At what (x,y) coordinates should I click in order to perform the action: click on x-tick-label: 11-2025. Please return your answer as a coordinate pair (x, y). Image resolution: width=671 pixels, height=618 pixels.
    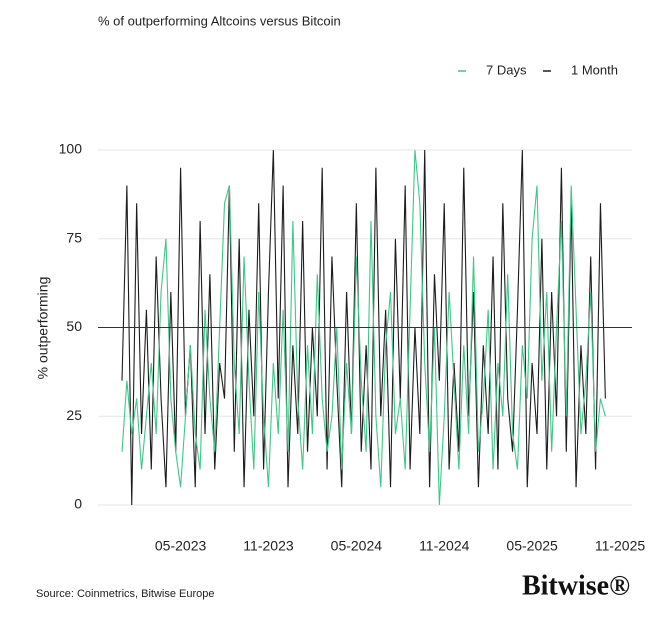
    Looking at the image, I should click on (620, 546).